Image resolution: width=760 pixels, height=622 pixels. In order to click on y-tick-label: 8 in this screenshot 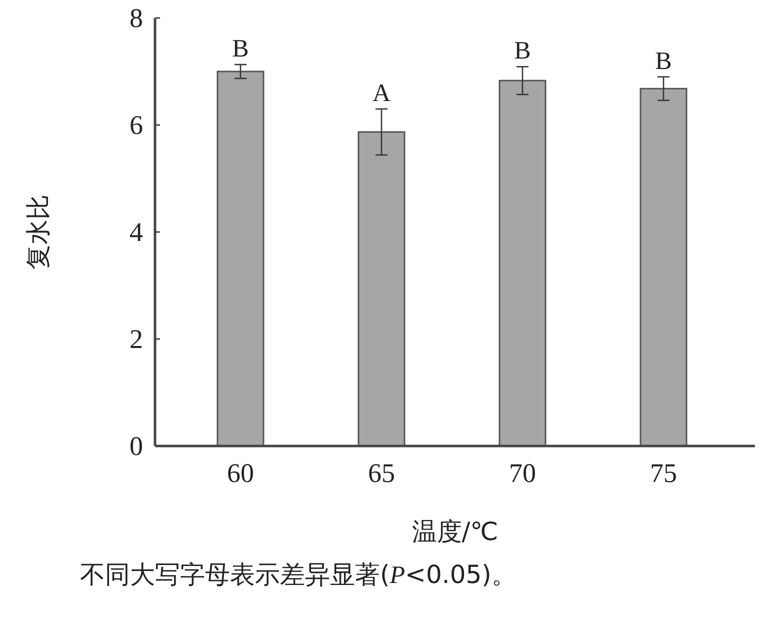, I will do `click(136, 18)`.